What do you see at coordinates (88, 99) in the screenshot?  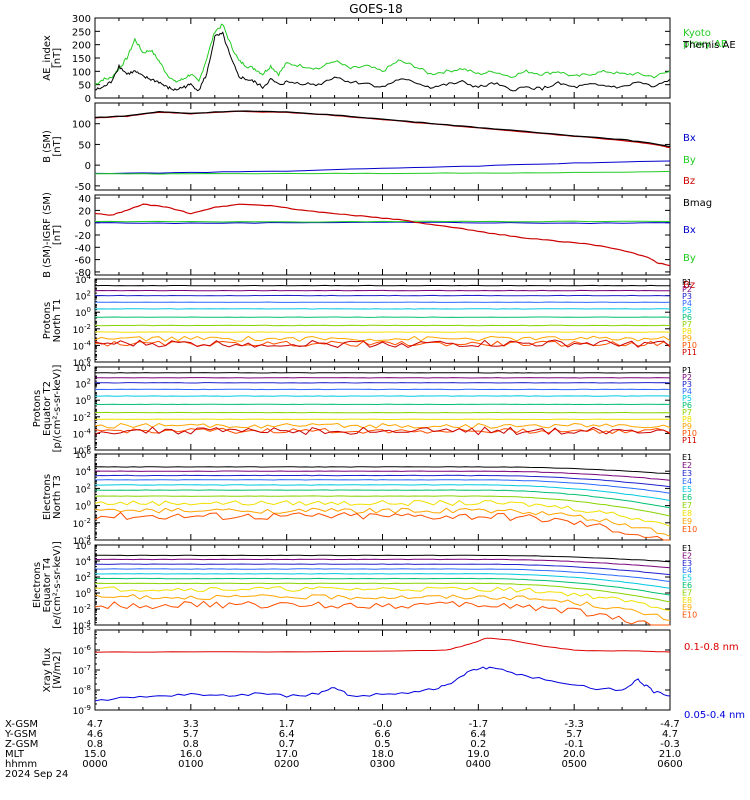 I see `y-tick-label: 0` at bounding box center [88, 99].